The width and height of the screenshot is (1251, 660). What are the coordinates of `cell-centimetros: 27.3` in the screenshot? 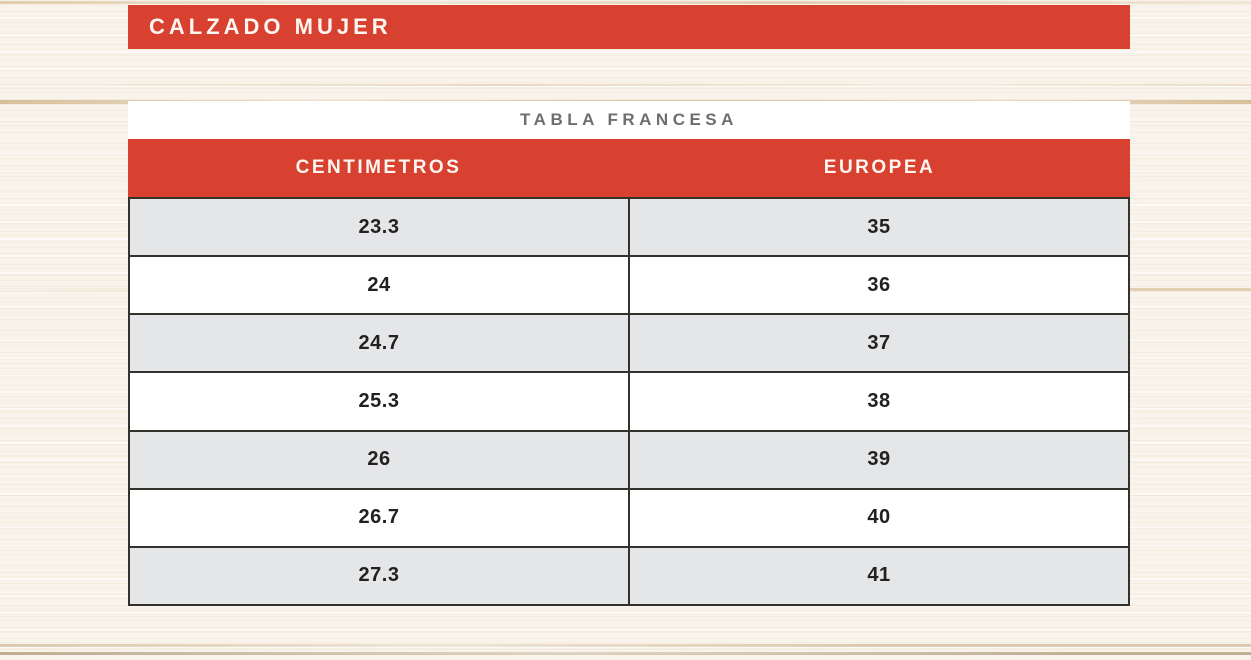 It's located at (380, 575).